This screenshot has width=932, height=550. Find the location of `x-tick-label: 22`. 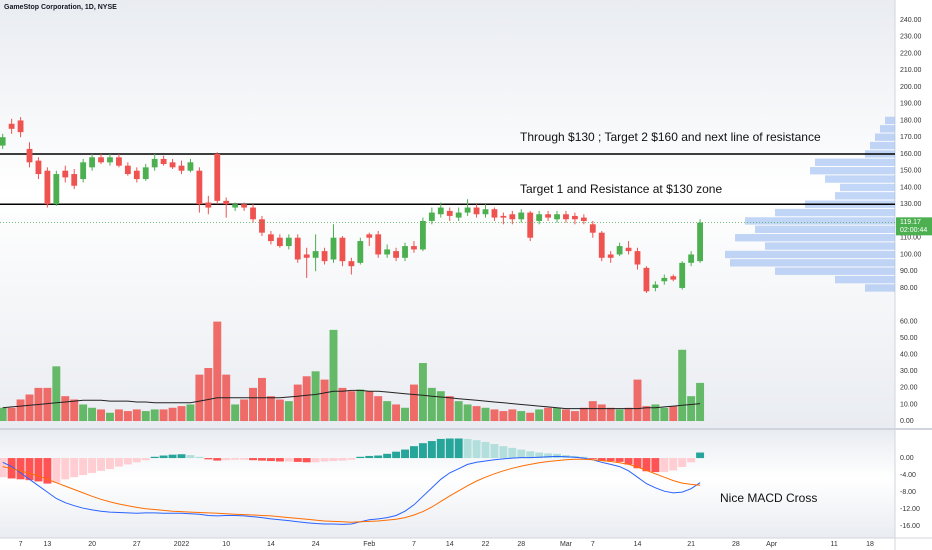

x-tick-label: 22 is located at coordinates (486, 544).